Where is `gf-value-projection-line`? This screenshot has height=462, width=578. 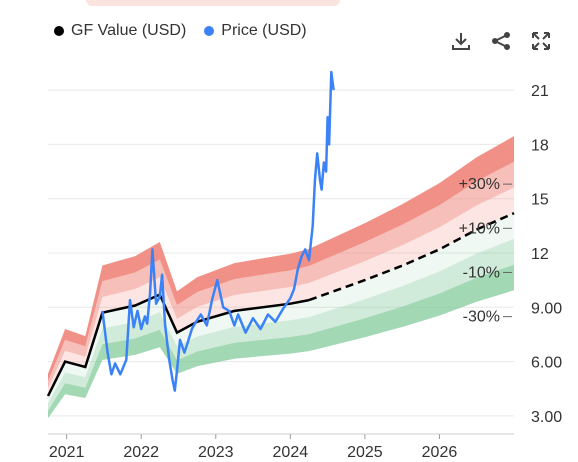 gf-value-projection-line is located at coordinates (411, 257).